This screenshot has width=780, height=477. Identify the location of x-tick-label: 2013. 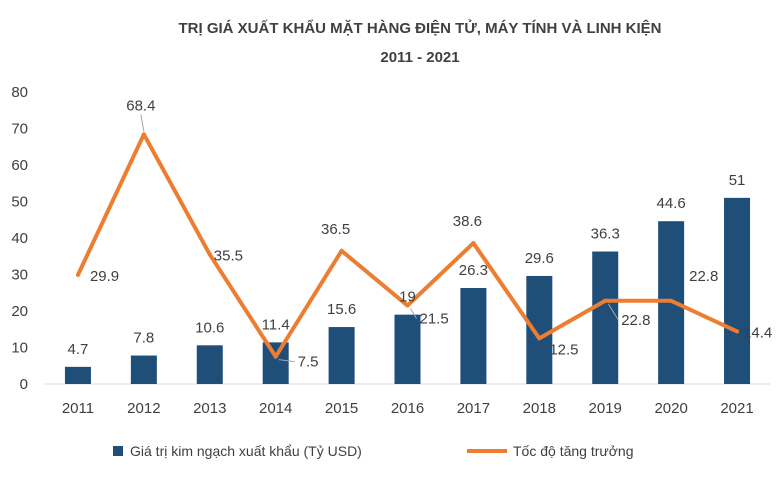
(209, 408).